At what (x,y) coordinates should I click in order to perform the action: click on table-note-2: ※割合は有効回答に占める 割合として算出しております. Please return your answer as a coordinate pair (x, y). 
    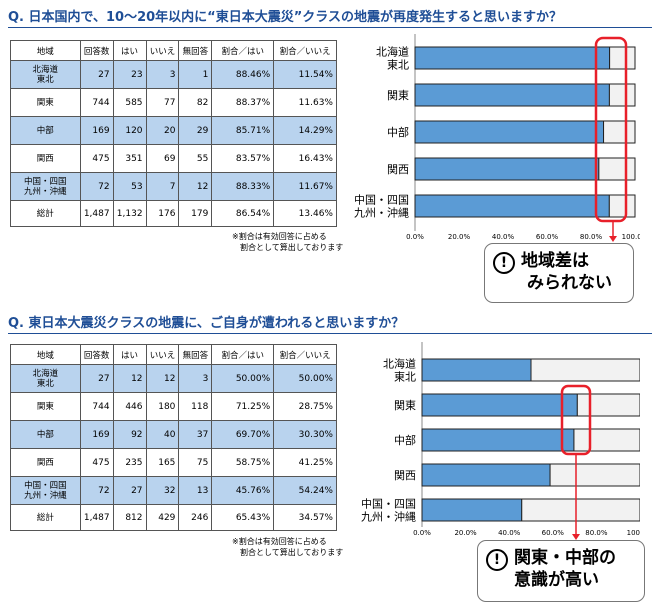
    Looking at the image, I should click on (287, 547).